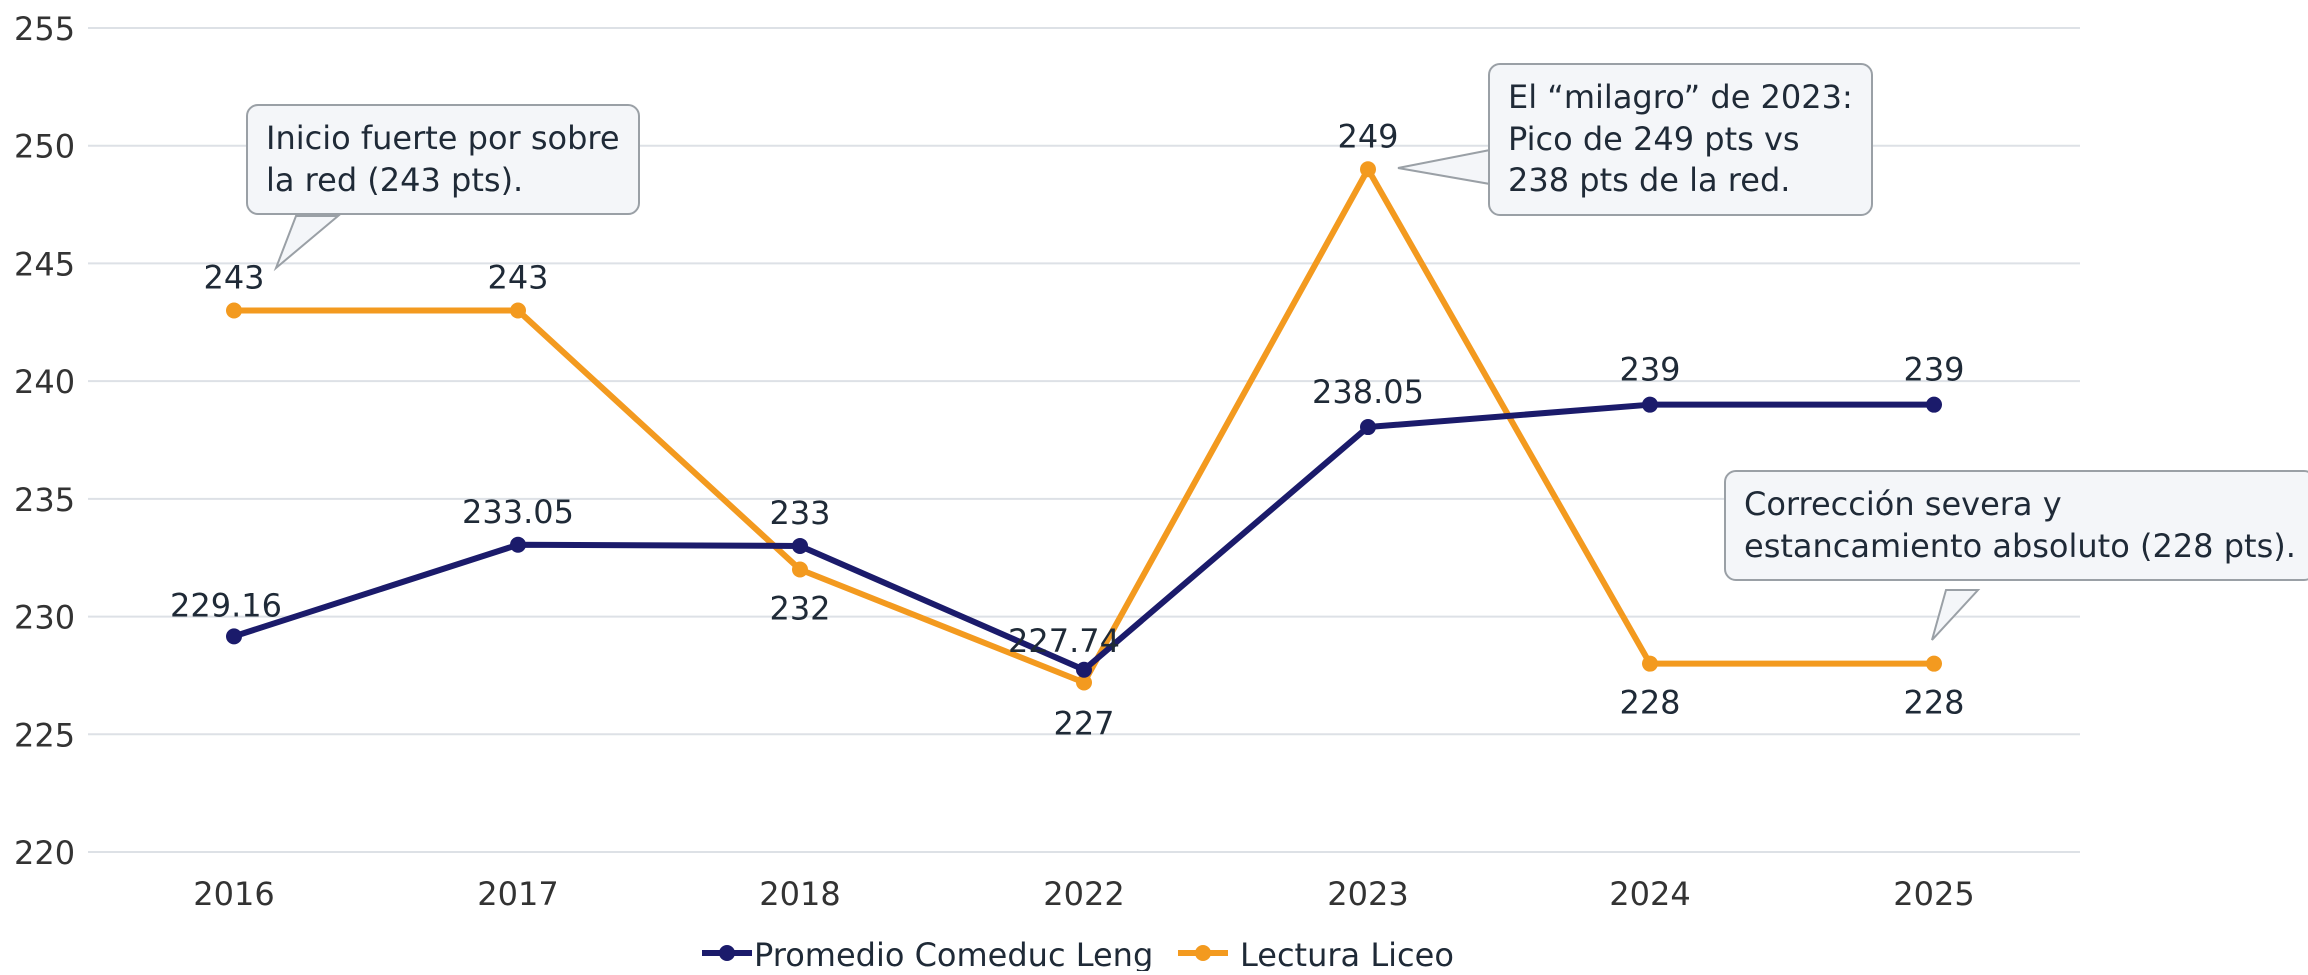 Image resolution: width=2308 pixels, height=975 pixels. I want to click on x-tick-label: 2023, so click(1367, 894).